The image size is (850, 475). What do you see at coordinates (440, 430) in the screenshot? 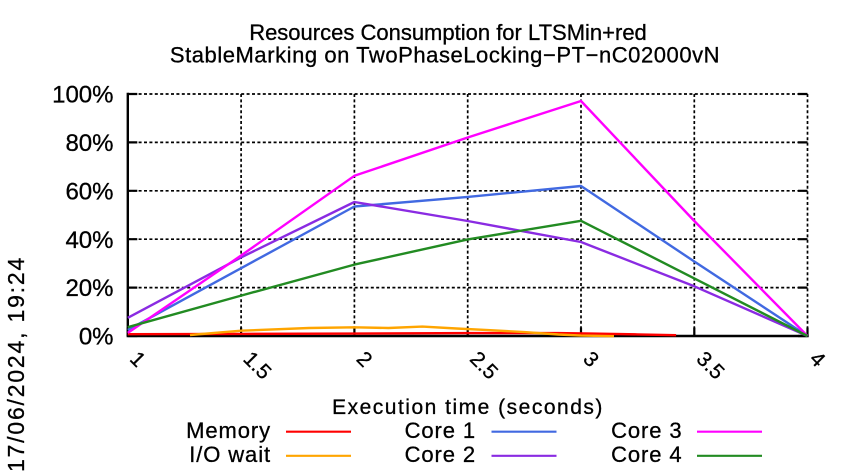
I see `svg-text: Core 1` at bounding box center [440, 430].